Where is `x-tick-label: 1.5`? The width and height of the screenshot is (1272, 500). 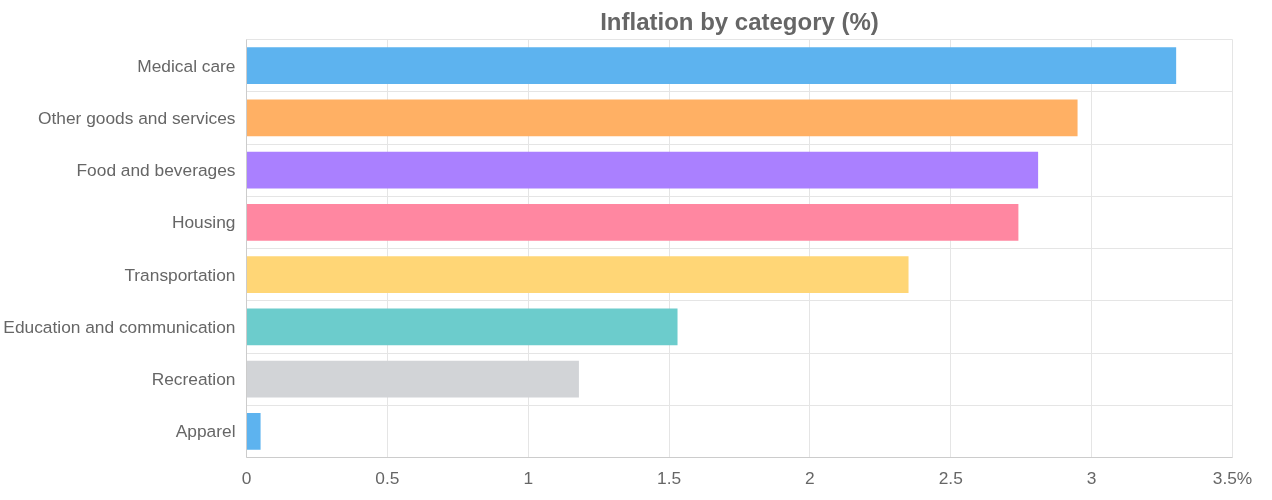 x-tick-label: 1.5 is located at coordinates (669, 477).